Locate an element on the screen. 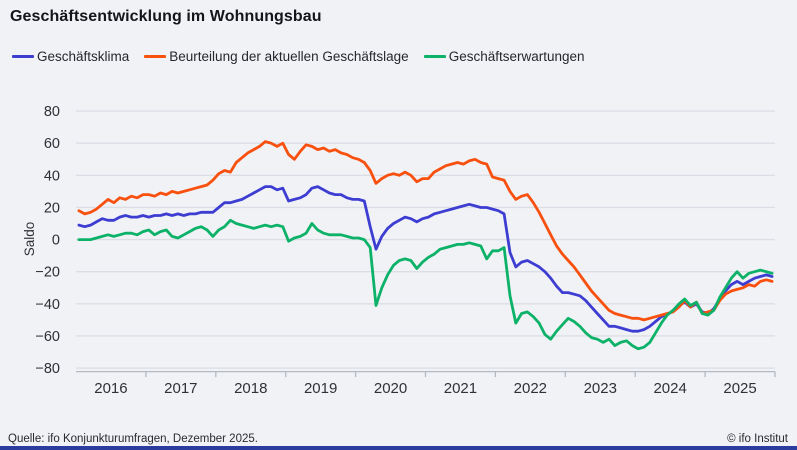 This screenshot has width=797, height=450. svg-text: 2025 is located at coordinates (739, 388).